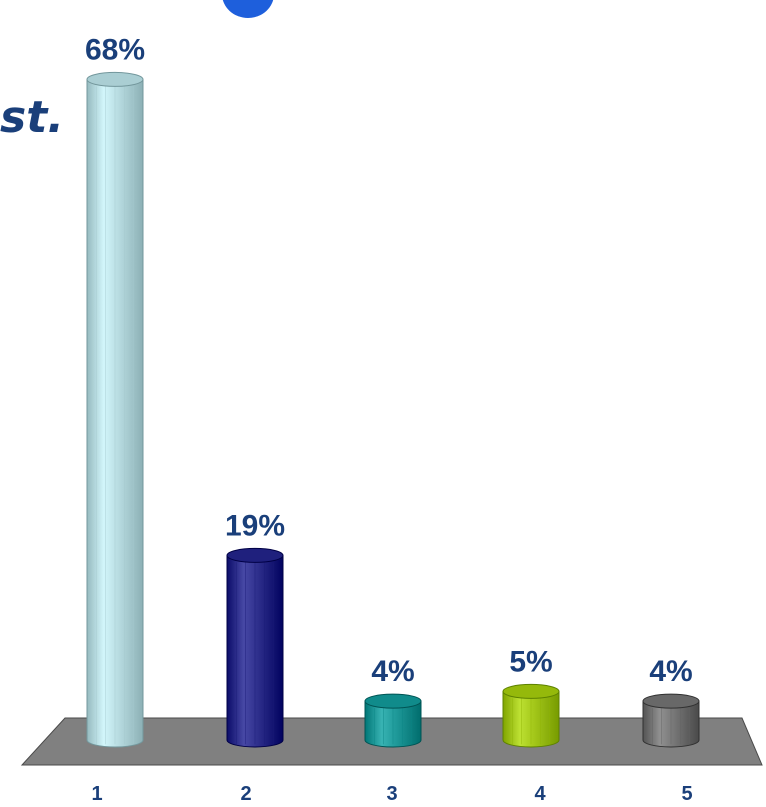 The width and height of the screenshot is (766, 807). What do you see at coordinates (245, 794) in the screenshot?
I see `category-label-2: 2` at bounding box center [245, 794].